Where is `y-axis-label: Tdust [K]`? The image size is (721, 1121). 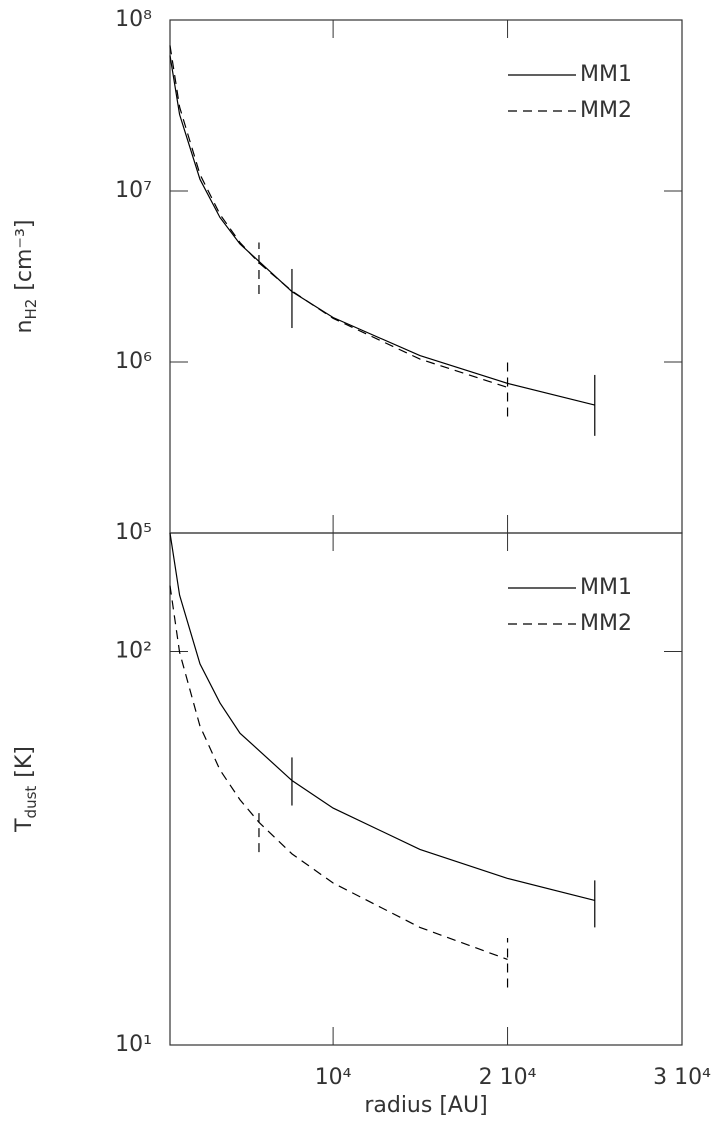 y-axis-label: Tdust [K] is located at coordinates (26, 789).